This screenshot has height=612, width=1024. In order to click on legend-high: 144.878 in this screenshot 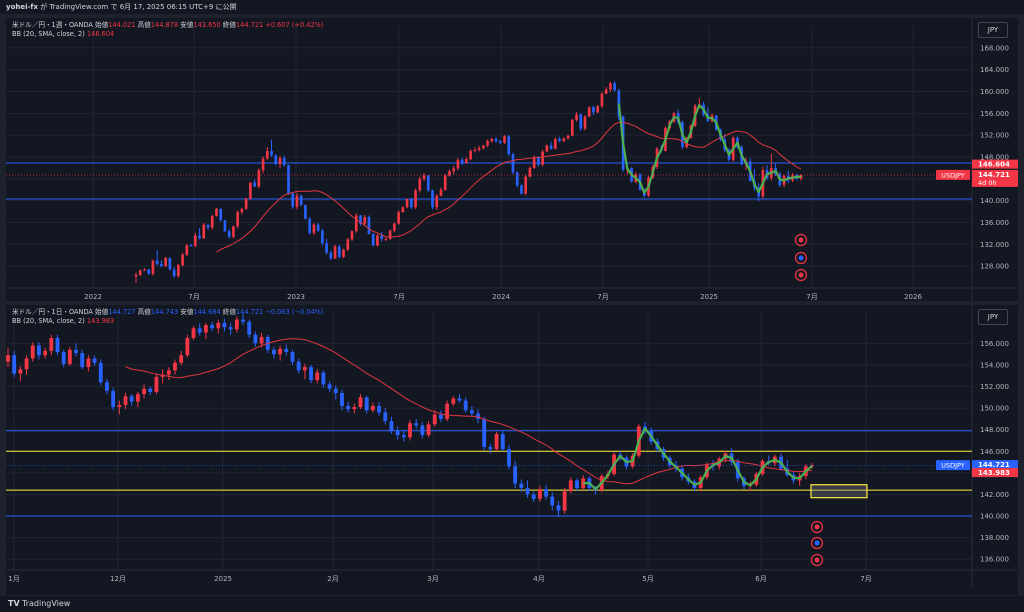, I will do `click(164, 25)`.